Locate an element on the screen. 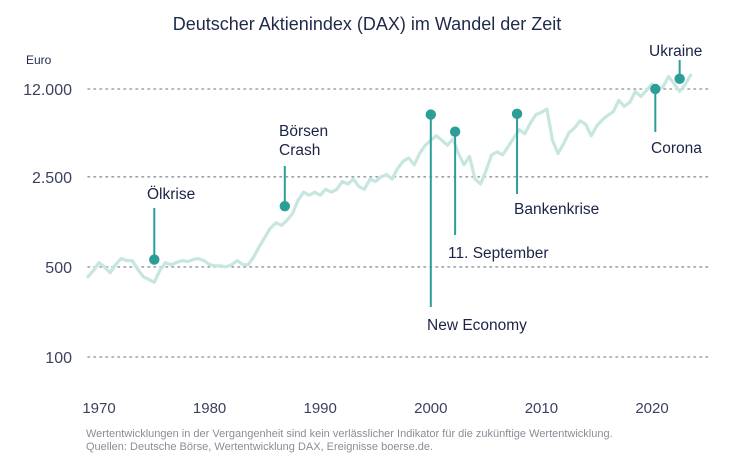 The width and height of the screenshot is (734, 461). event-label: Bankenkrise is located at coordinates (556, 209).